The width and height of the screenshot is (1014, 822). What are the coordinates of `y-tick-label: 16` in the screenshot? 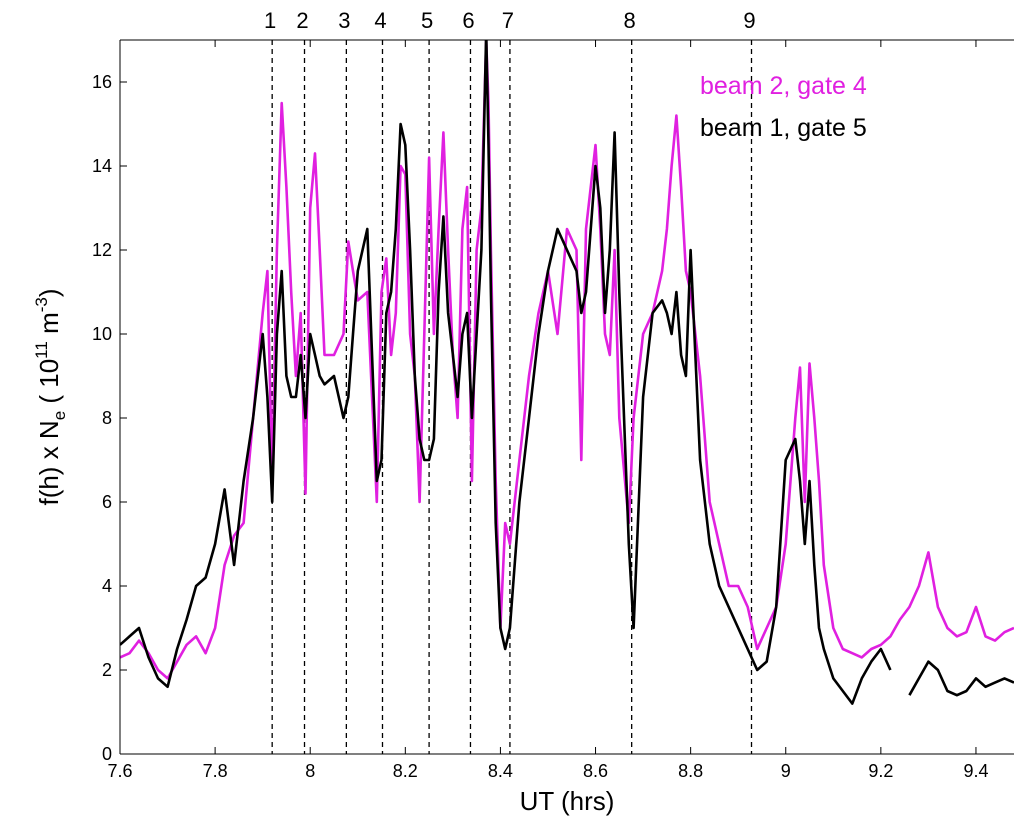 It's located at (102, 82).